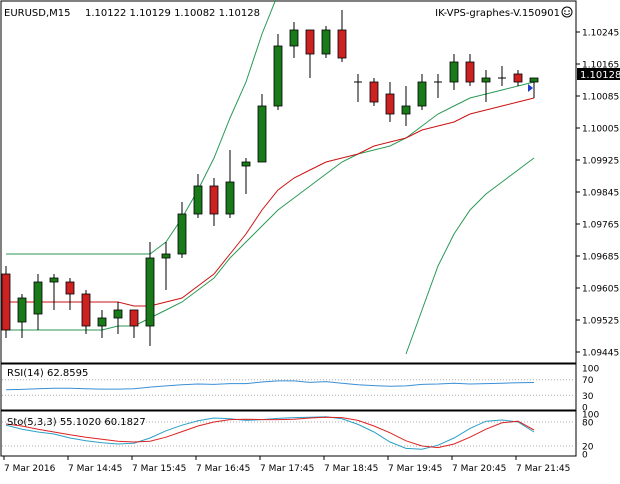 Image resolution: width=620 pixels, height=484 pixels. I want to click on price-arrow-icon, so click(530, 88).